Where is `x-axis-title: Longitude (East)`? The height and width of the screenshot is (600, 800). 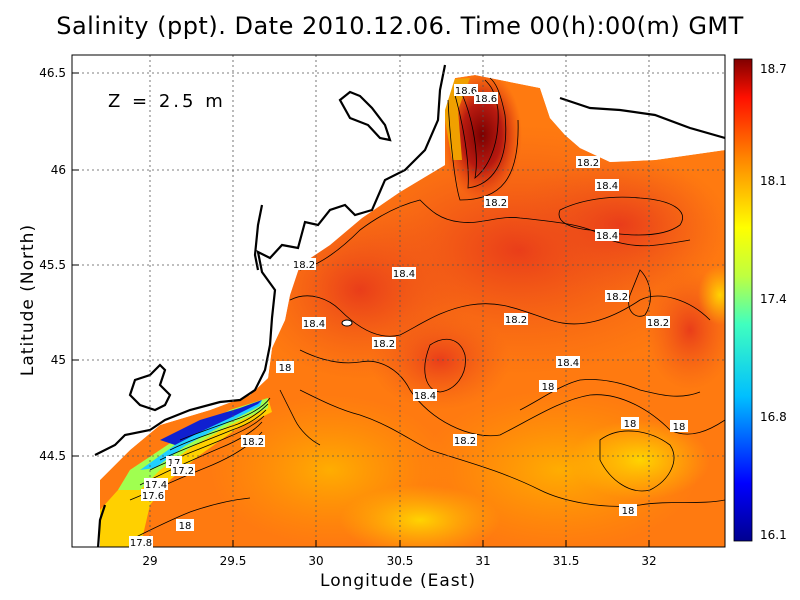
x-axis-title: Longitude (East) is located at coordinates (398, 581).